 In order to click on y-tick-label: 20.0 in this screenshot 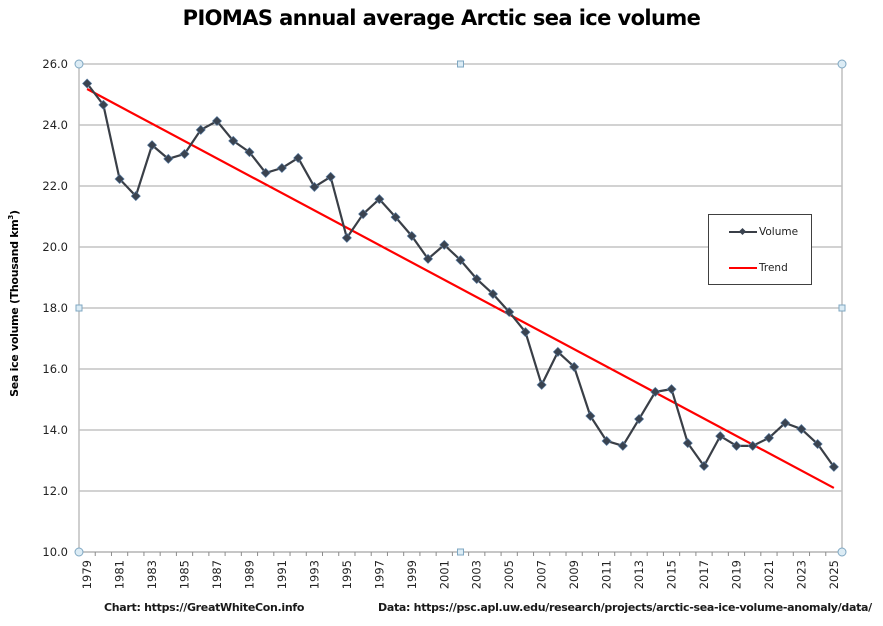, I will do `click(55, 247)`.